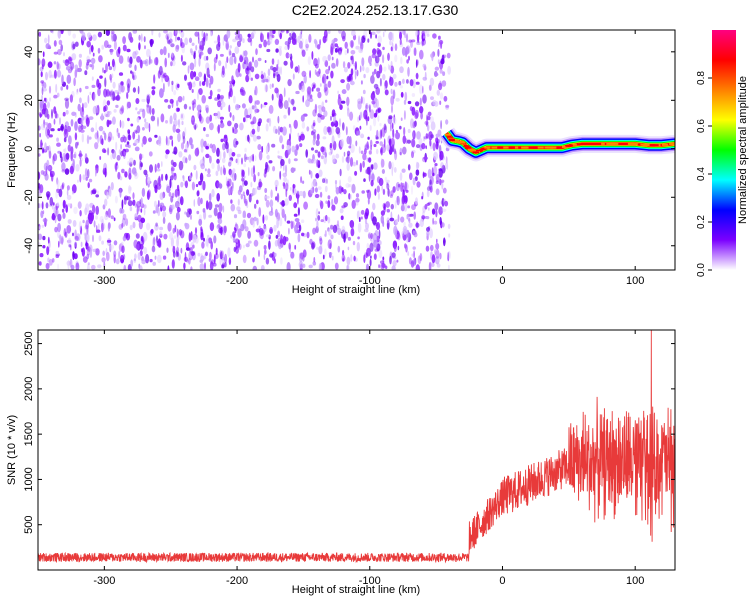  Describe the element at coordinates (502, 581) in the screenshot. I see `x-tick-label: 0` at that location.